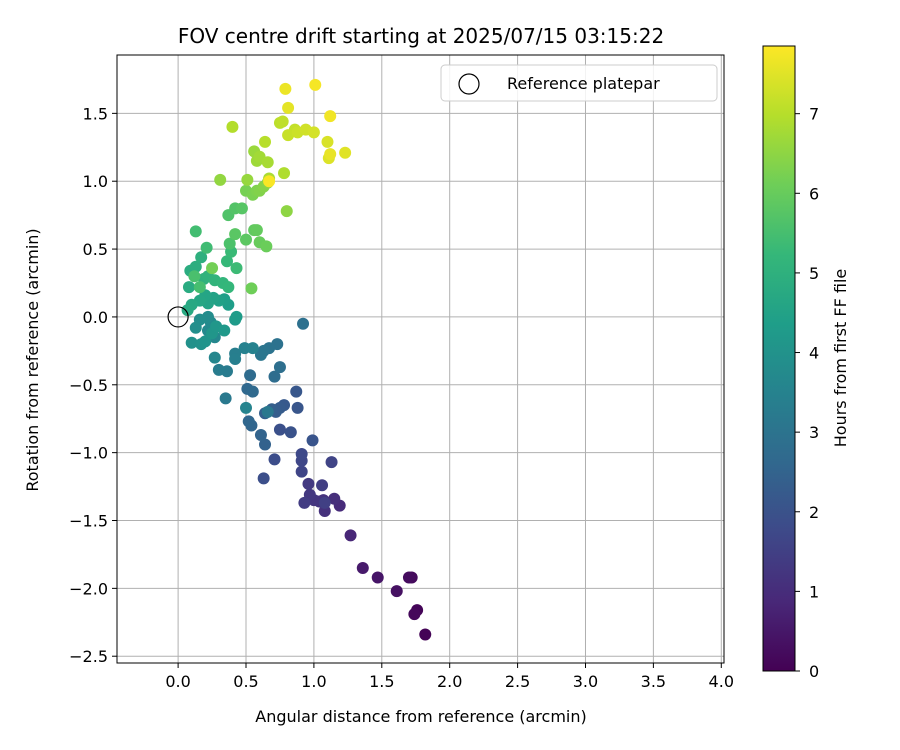 The image size is (900, 750). I want to click on y-tick-label: 1.5, so click(95, 113).